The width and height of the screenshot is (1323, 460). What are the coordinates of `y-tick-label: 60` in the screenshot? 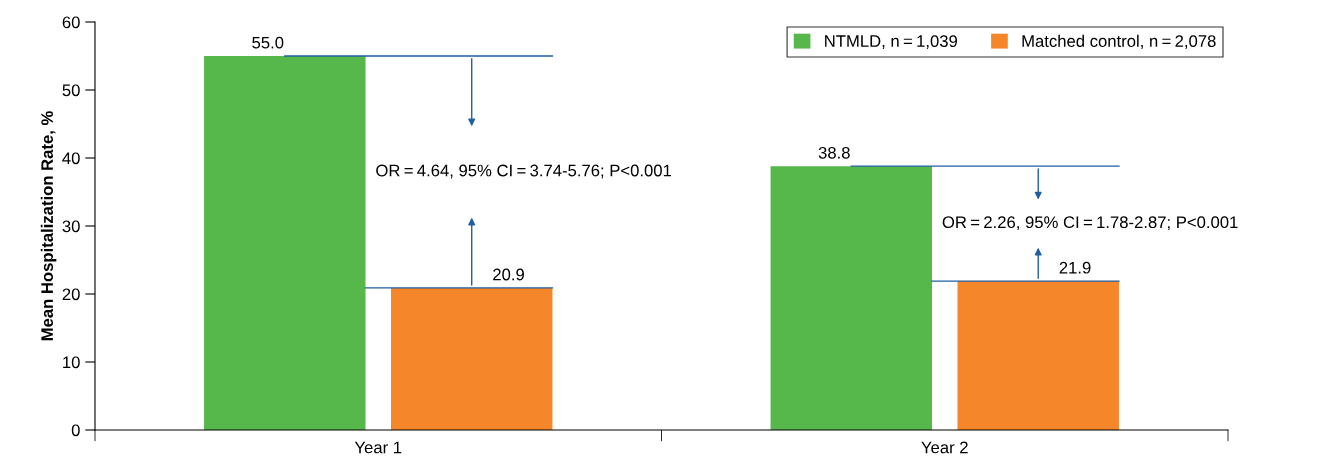 It's located at (71, 22).